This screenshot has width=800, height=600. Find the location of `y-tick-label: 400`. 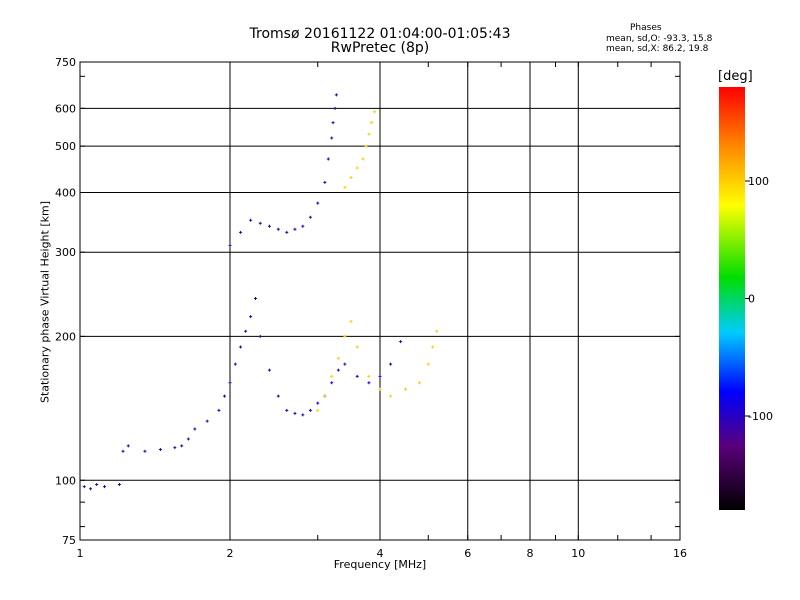

y-tick-label: 400 is located at coordinates (65, 192).